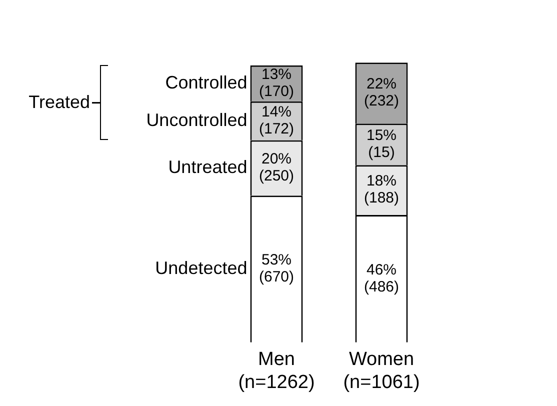  Describe the element at coordinates (59, 102) in the screenshot. I see `text: Treated` at that location.